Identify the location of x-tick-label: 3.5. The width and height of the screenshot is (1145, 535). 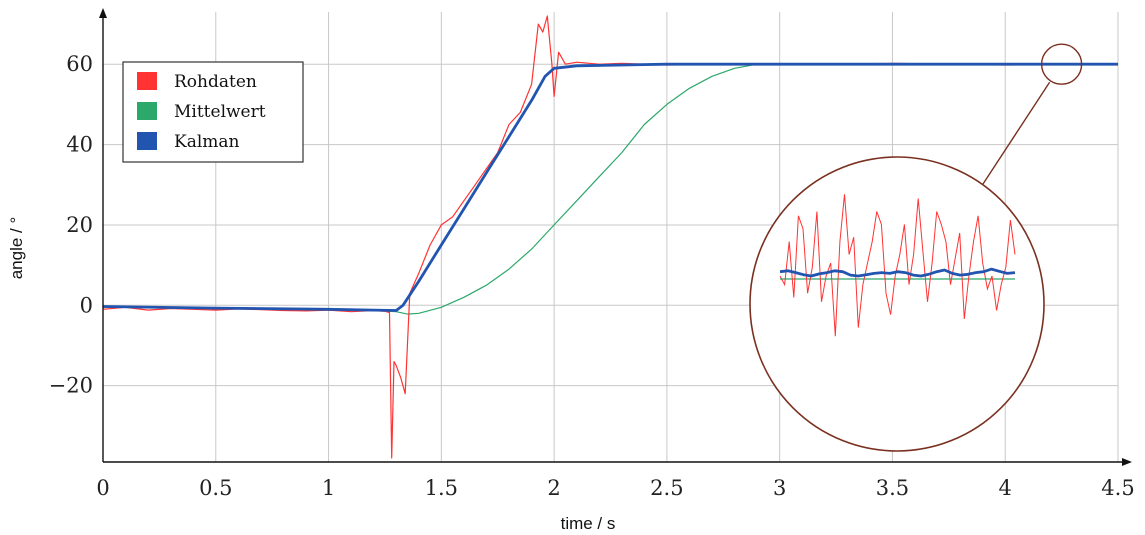
(892, 488).